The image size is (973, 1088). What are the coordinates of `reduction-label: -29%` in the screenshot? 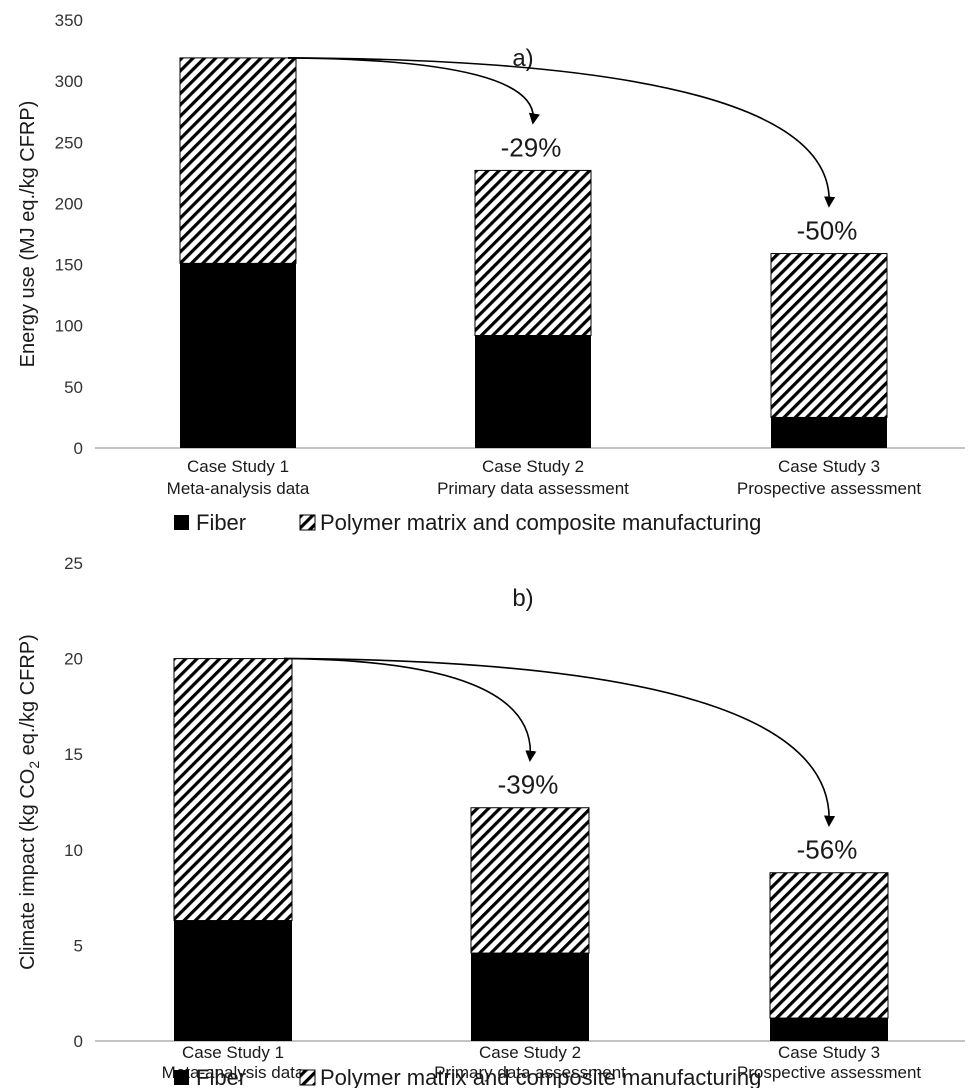 It's located at (531, 147).